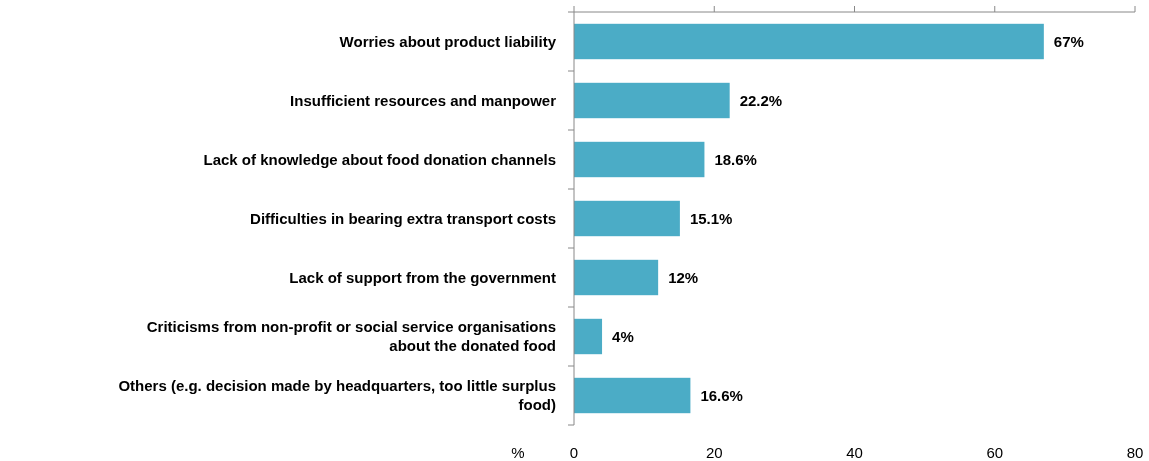 This screenshot has height=461, width=1149. I want to click on data-label: 15.1%, so click(711, 218).